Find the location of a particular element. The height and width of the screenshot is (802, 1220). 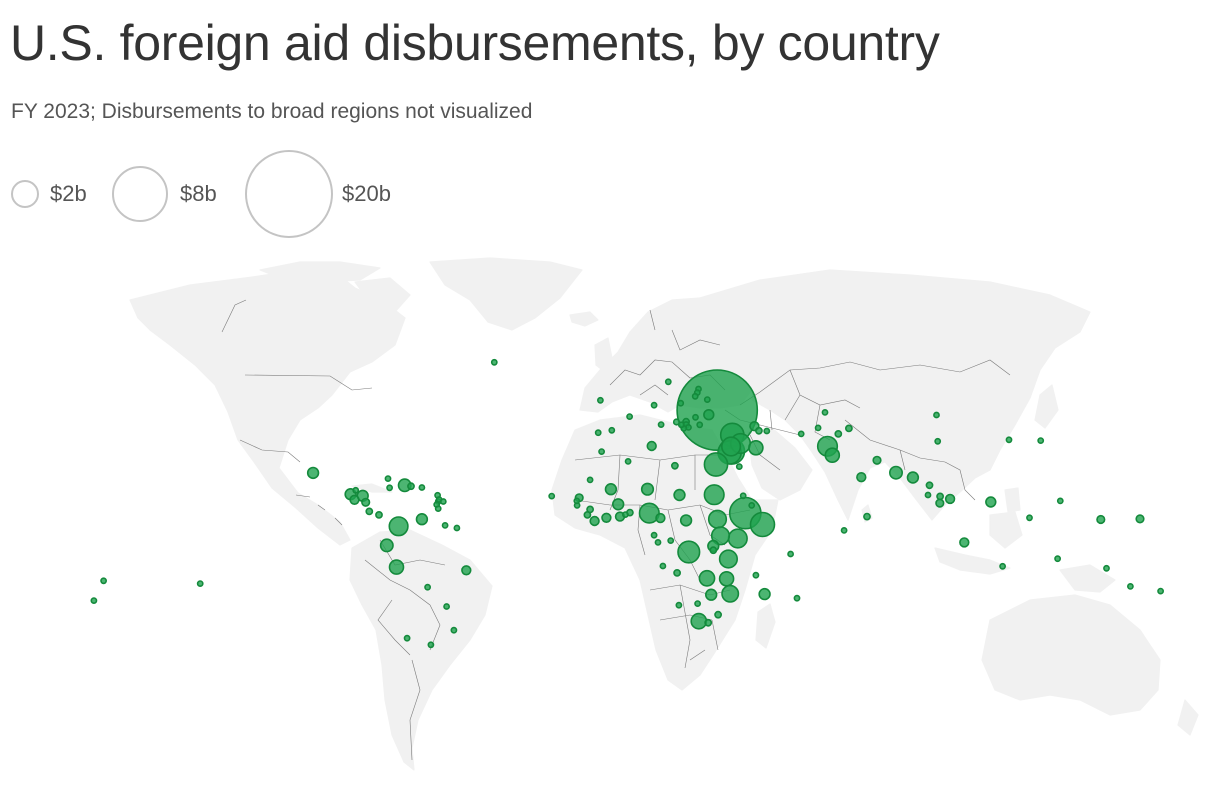

land-new-zealand is located at coordinates (1188, 717).